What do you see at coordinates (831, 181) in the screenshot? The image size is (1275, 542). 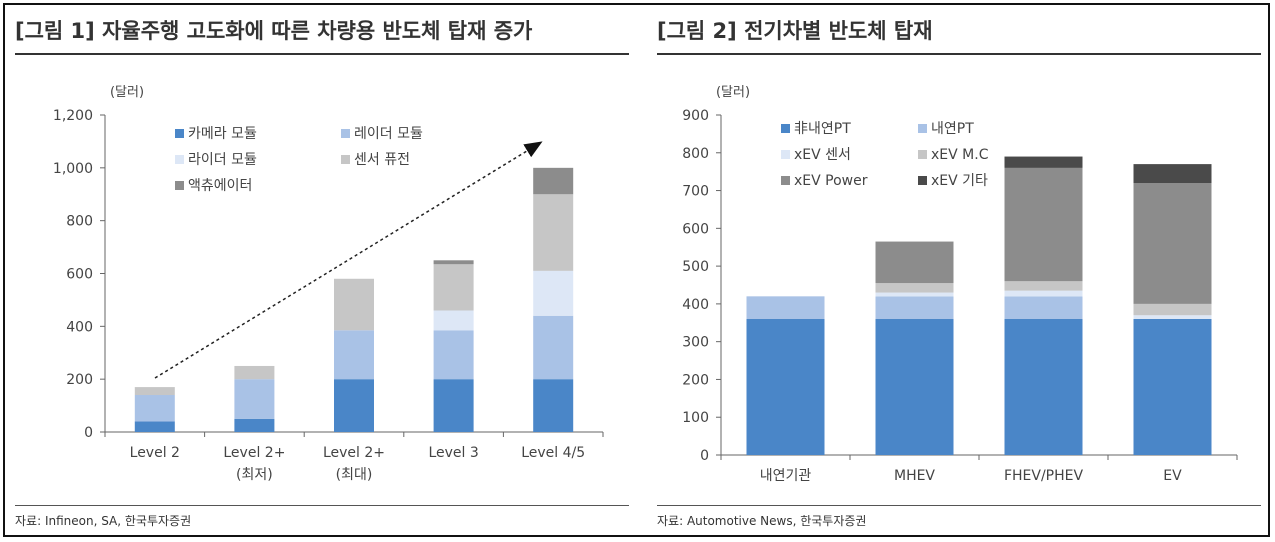 I see `legend-label: xEV Power` at bounding box center [831, 181].